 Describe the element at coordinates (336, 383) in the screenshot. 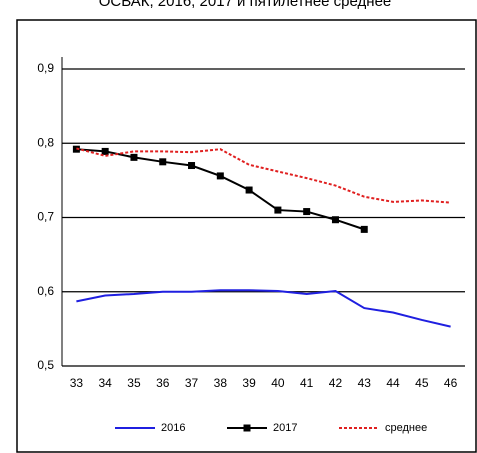

I see `x-tick-label: 42` at that location.